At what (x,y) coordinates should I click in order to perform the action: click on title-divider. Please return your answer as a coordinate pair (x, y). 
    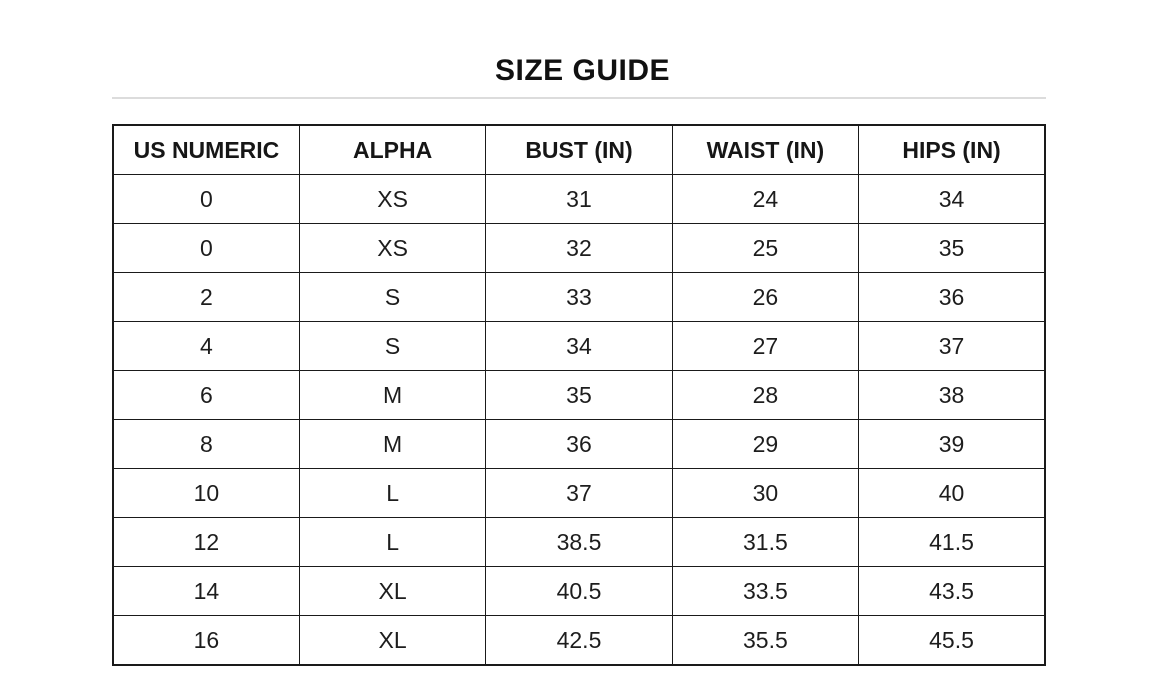
    Looking at the image, I should click on (579, 98).